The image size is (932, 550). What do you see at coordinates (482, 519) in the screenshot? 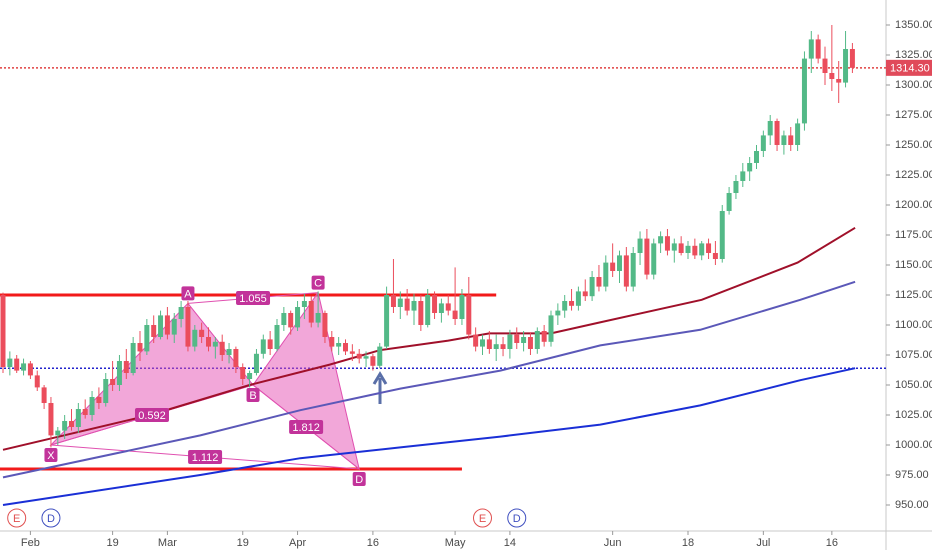
I see `event-label: E` at bounding box center [482, 519].